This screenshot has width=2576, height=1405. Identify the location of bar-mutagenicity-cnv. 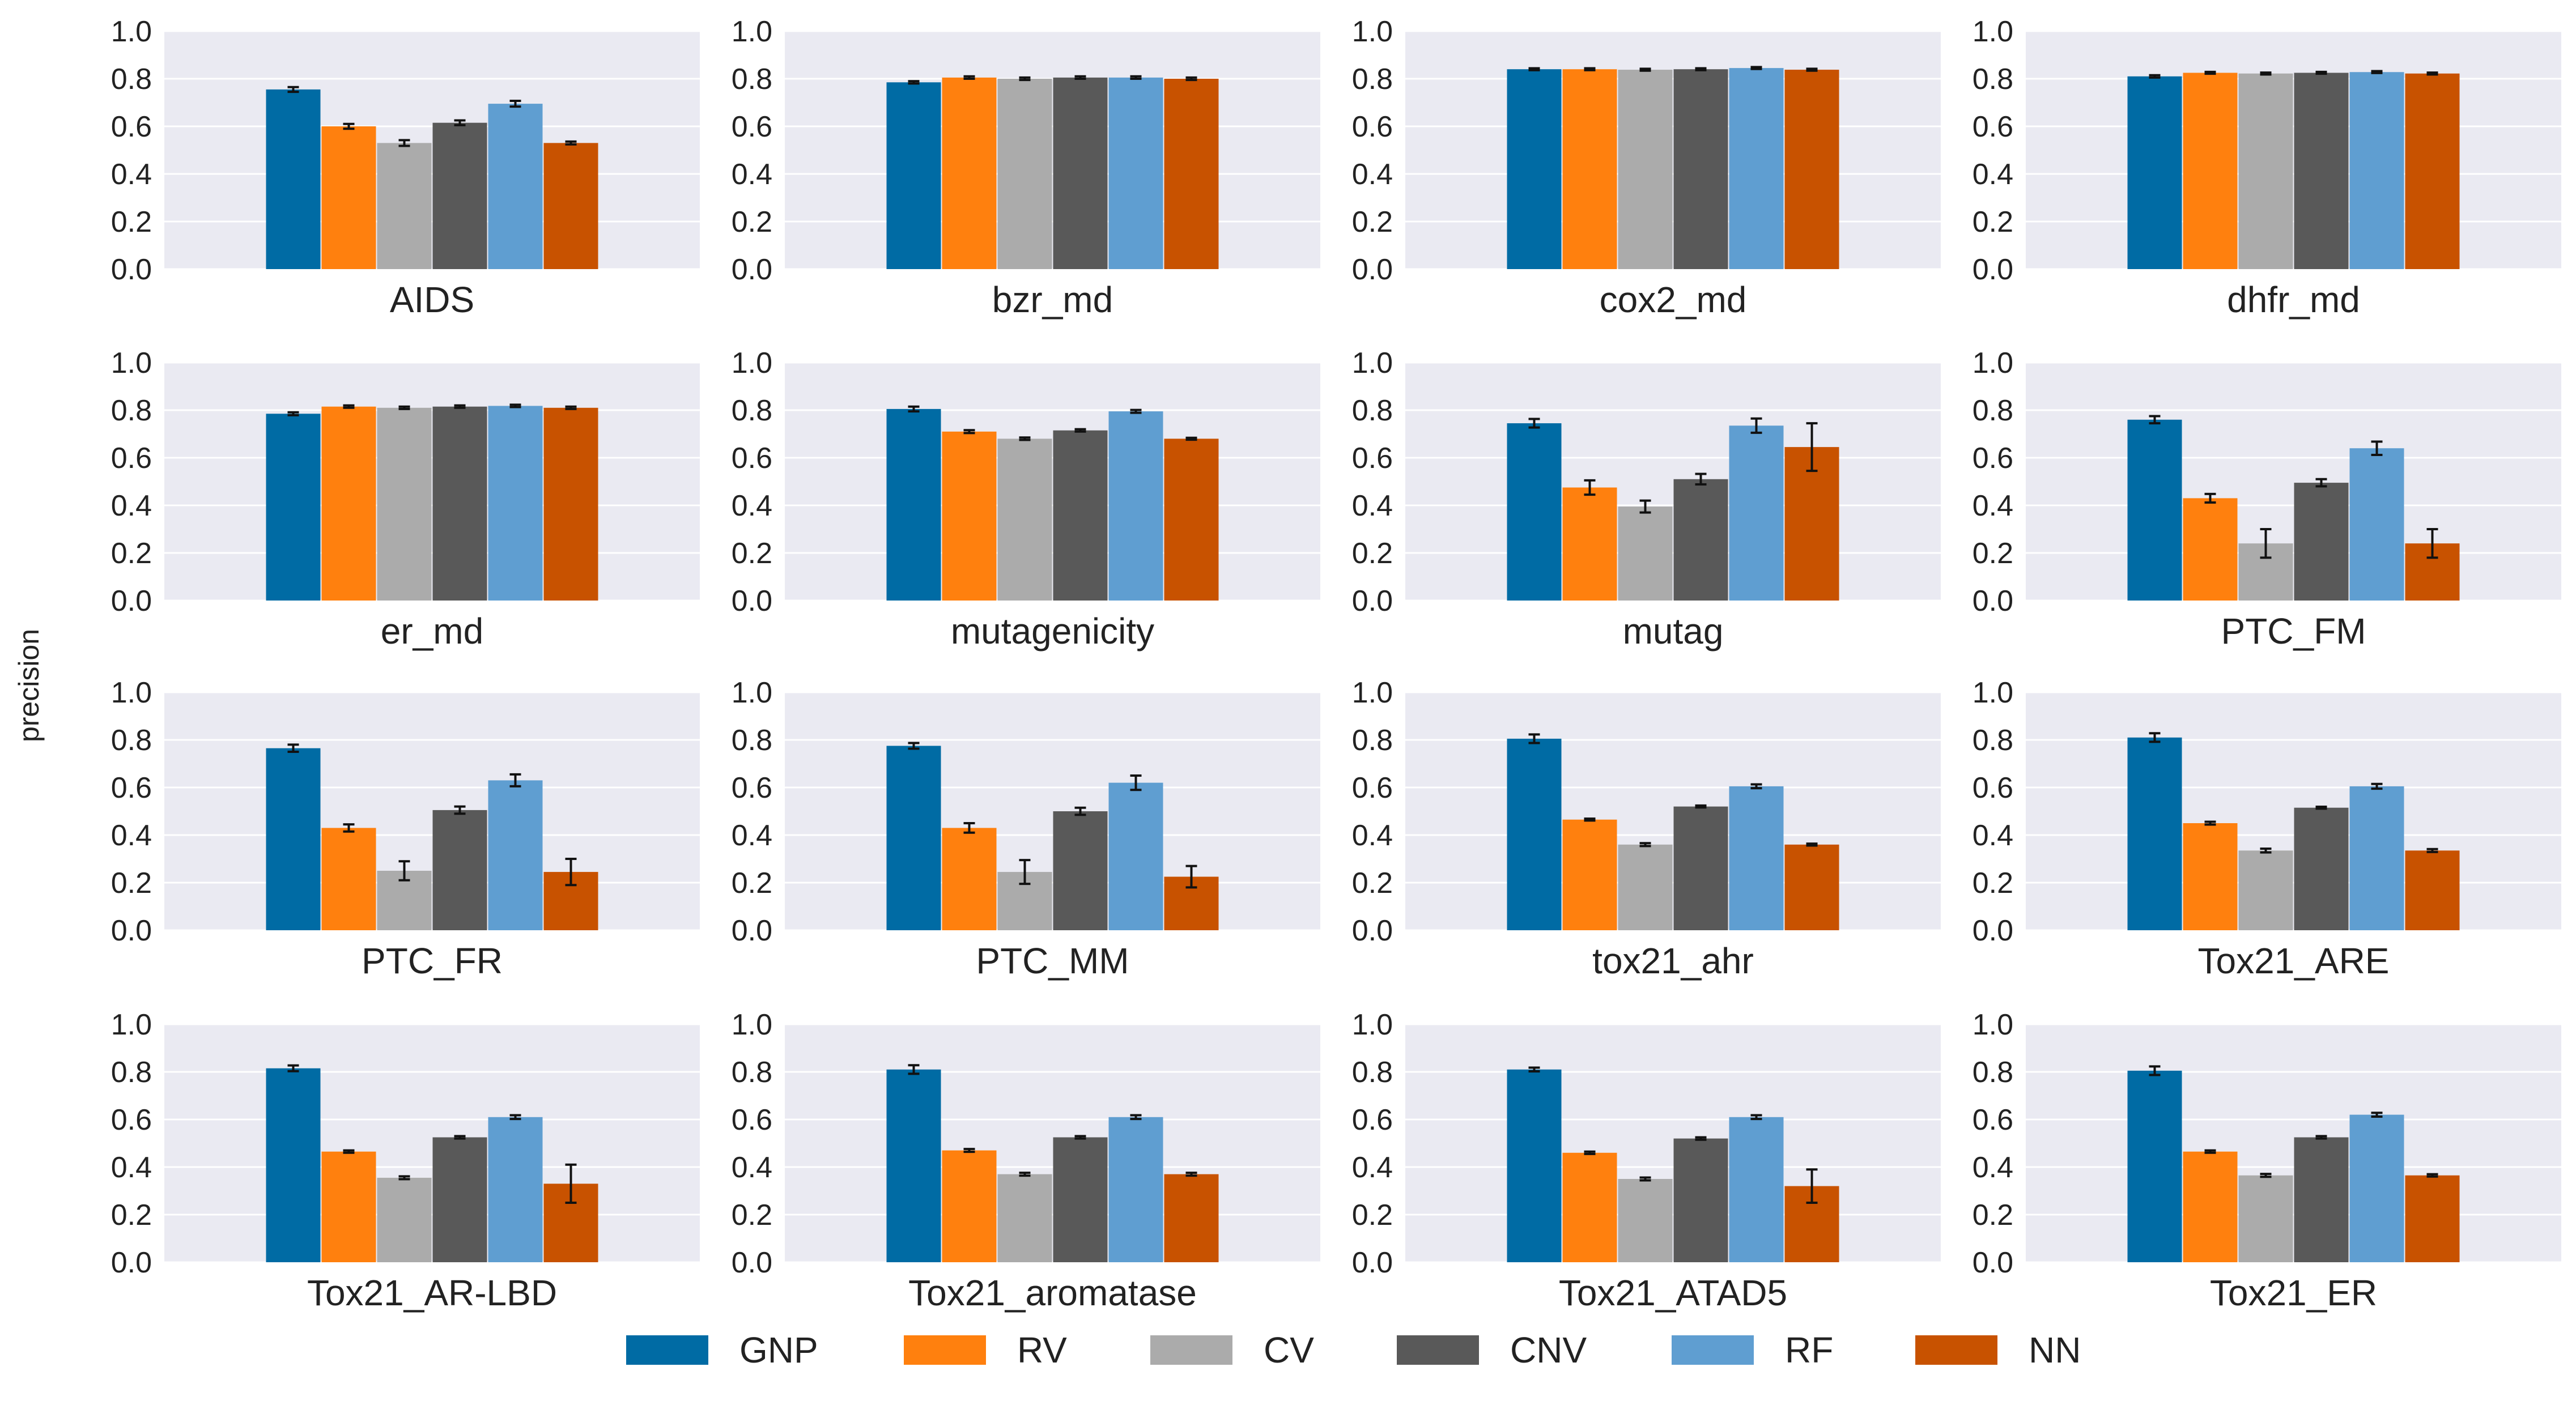
(1080, 515).